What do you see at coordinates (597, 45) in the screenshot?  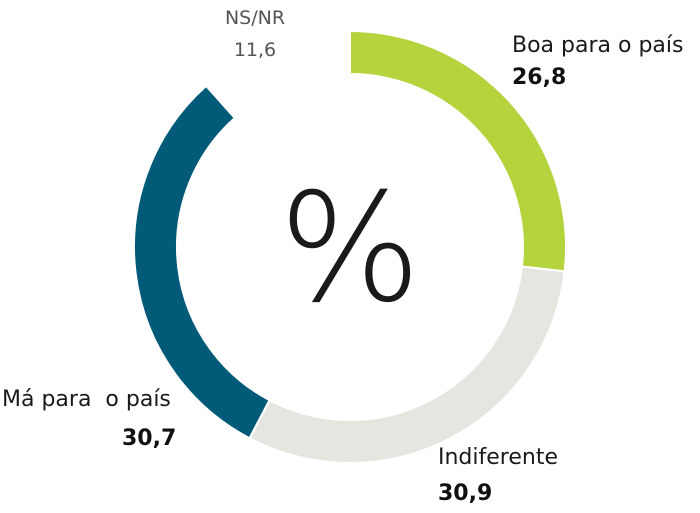 I see `slice-label-boa: Boa para o país` at bounding box center [597, 45].